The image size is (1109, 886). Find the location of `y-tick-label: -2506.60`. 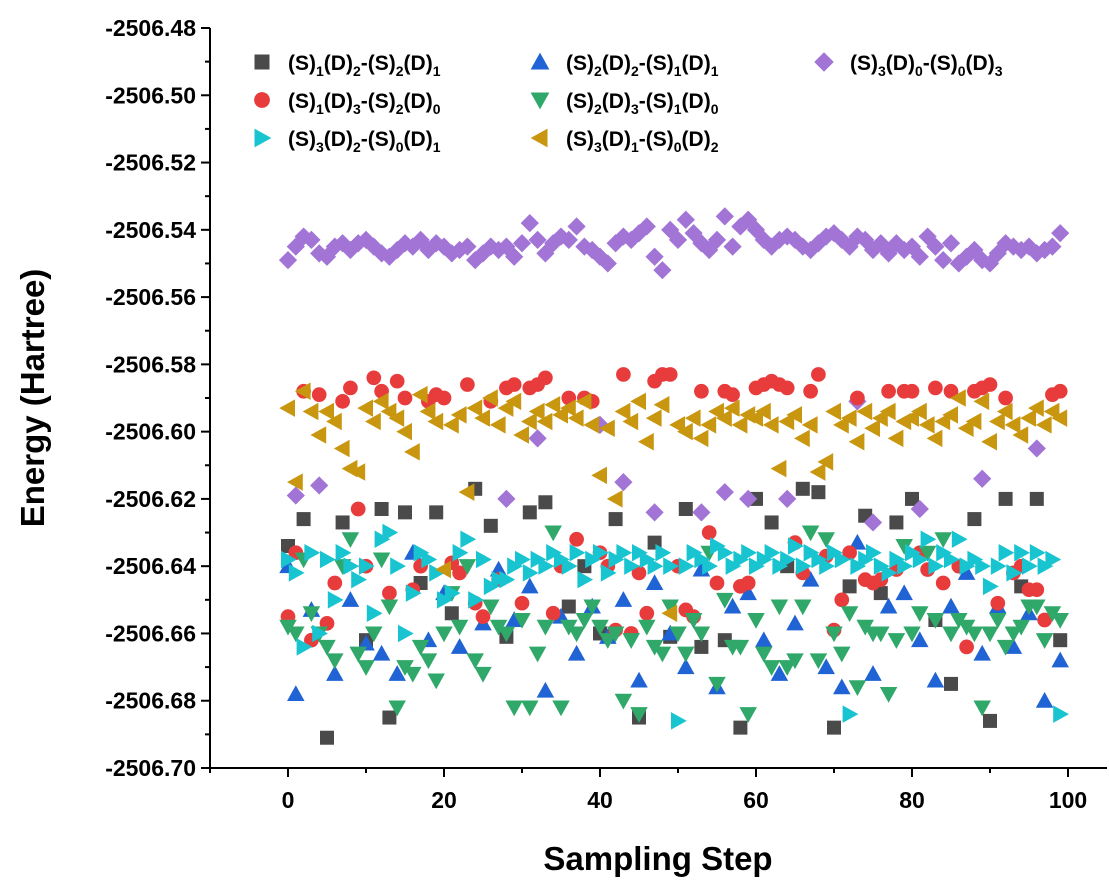

y-tick-label: -2506.60 is located at coordinates (150, 432).